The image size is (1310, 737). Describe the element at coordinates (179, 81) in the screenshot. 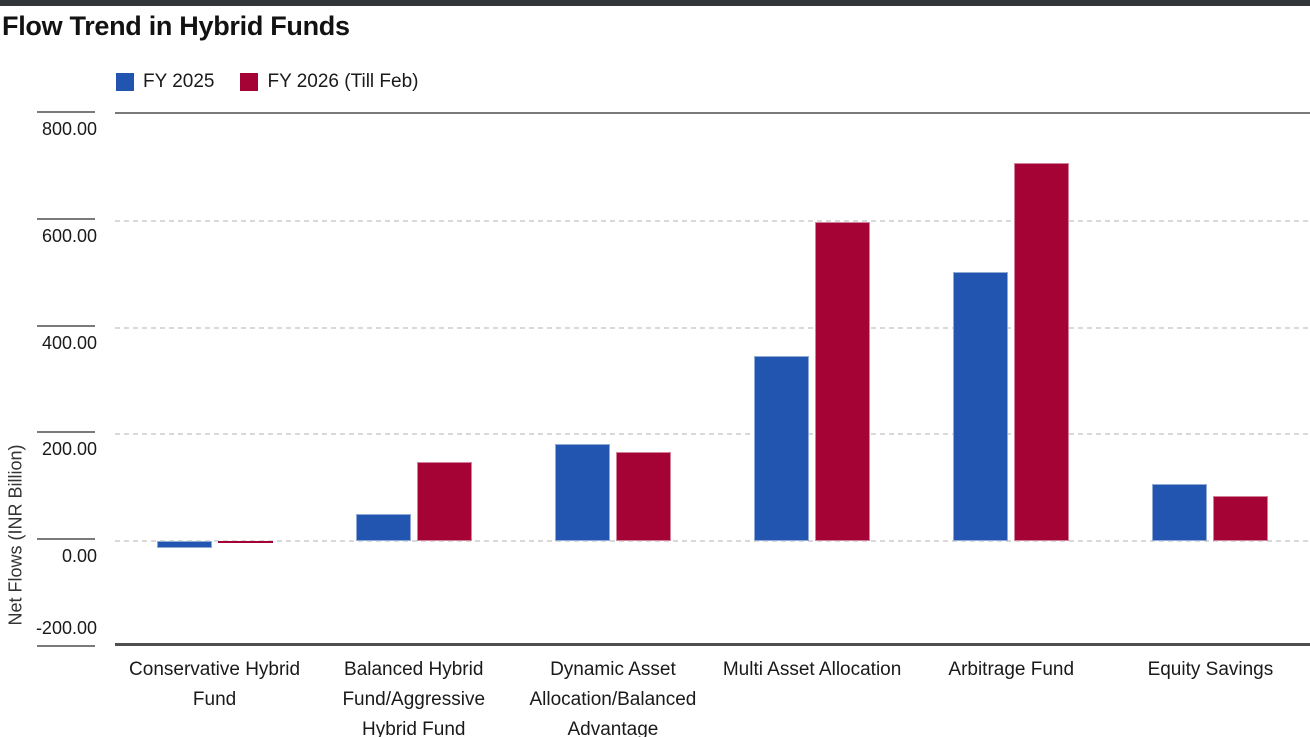

I see `legend-label-fy2025: FY 2025` at that location.